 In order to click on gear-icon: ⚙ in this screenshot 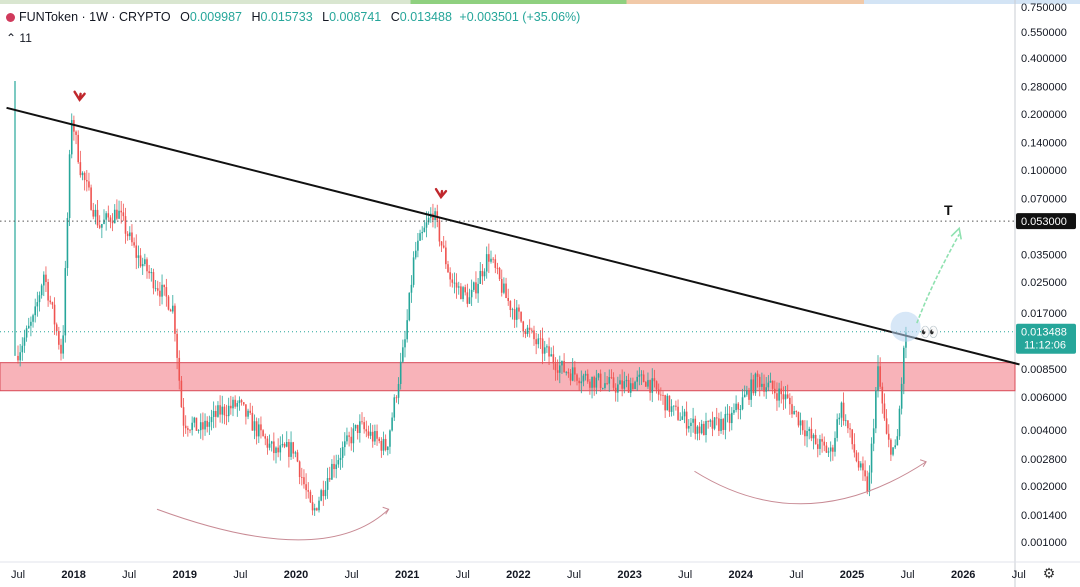, I will do `click(1049, 573)`.